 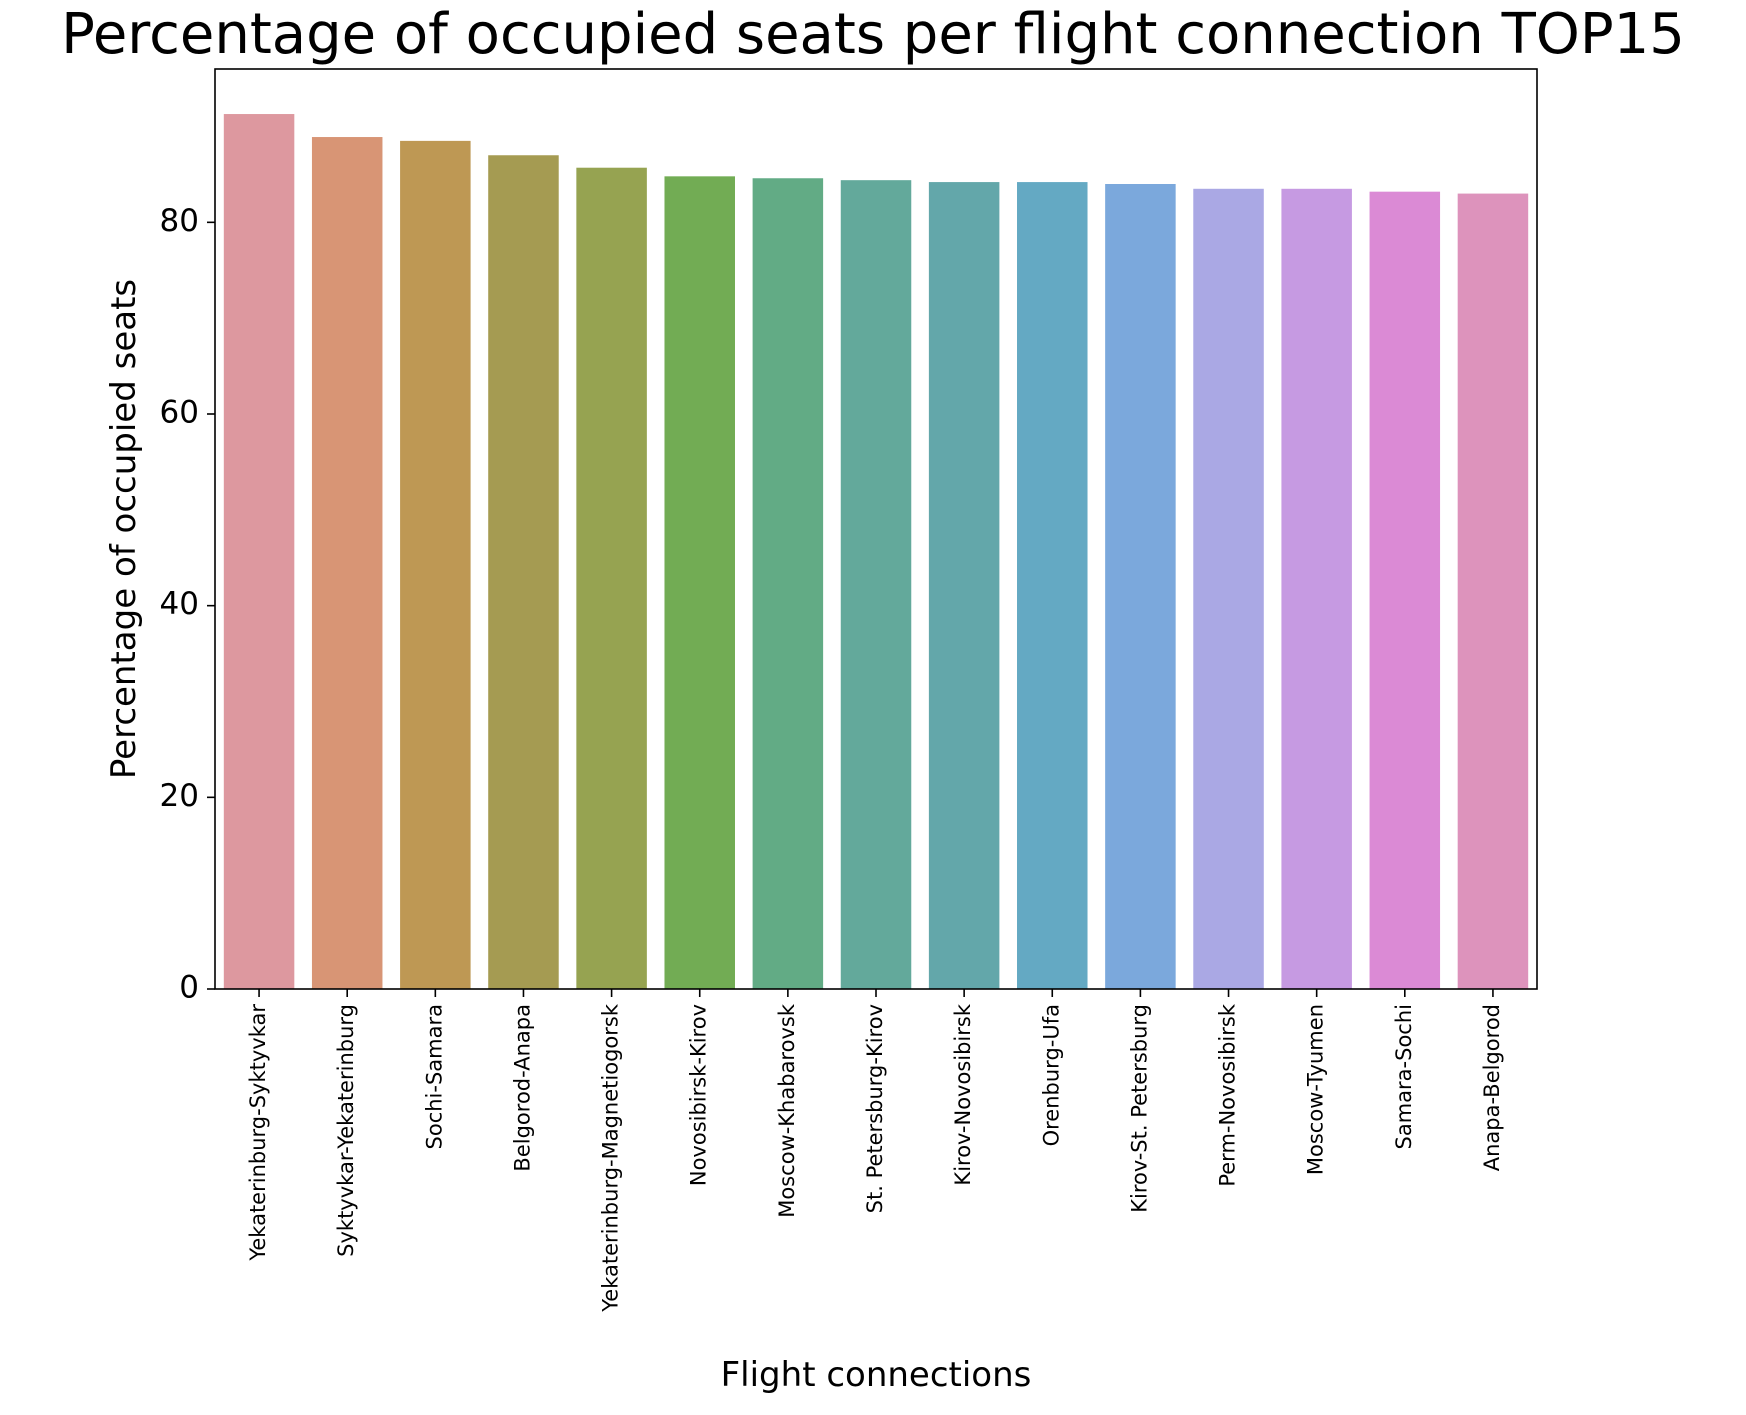 What do you see at coordinates (1405, 590) in the screenshot?
I see `bar-samara-sochi` at bounding box center [1405, 590].